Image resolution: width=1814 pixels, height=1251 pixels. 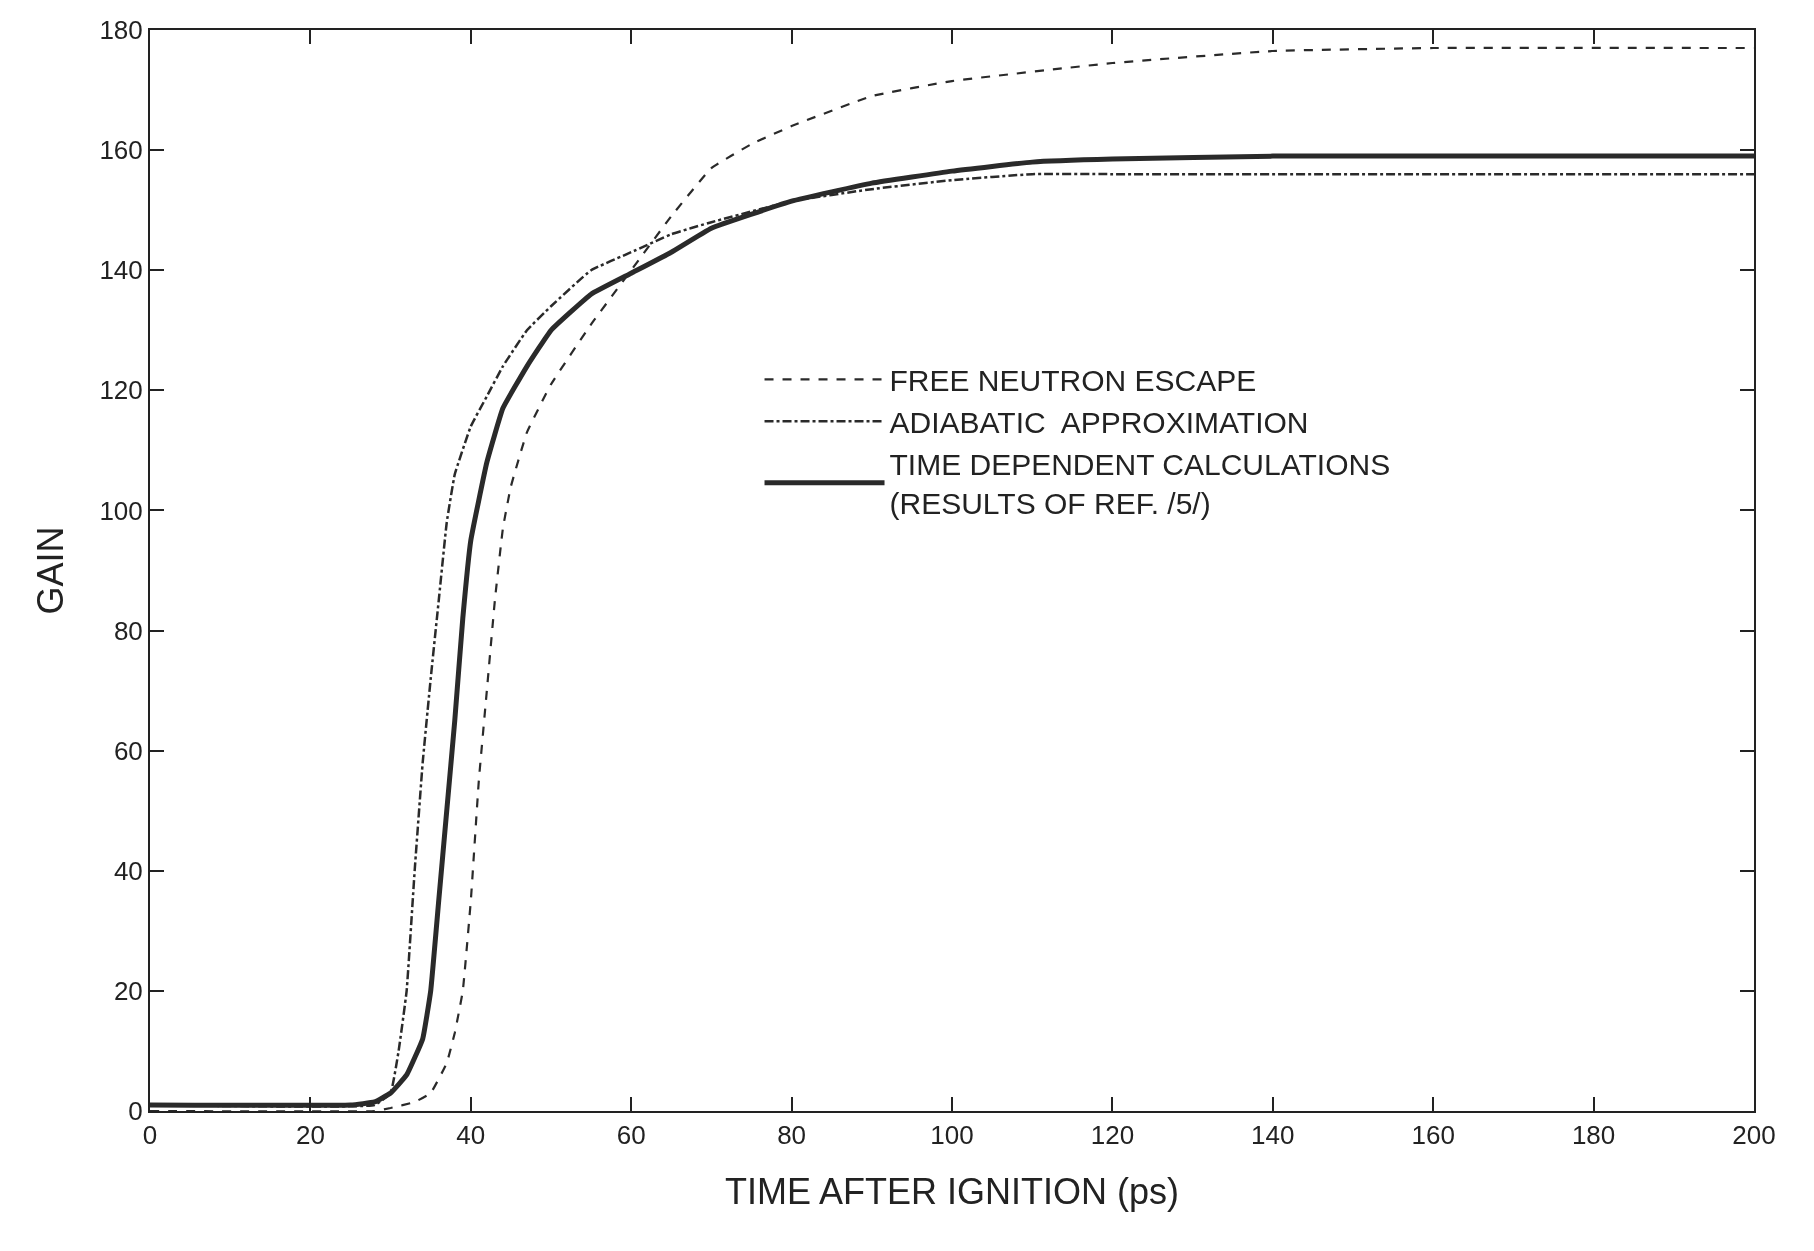 What do you see at coordinates (1273, 1135) in the screenshot?
I see `x-tick-label: 140` at bounding box center [1273, 1135].